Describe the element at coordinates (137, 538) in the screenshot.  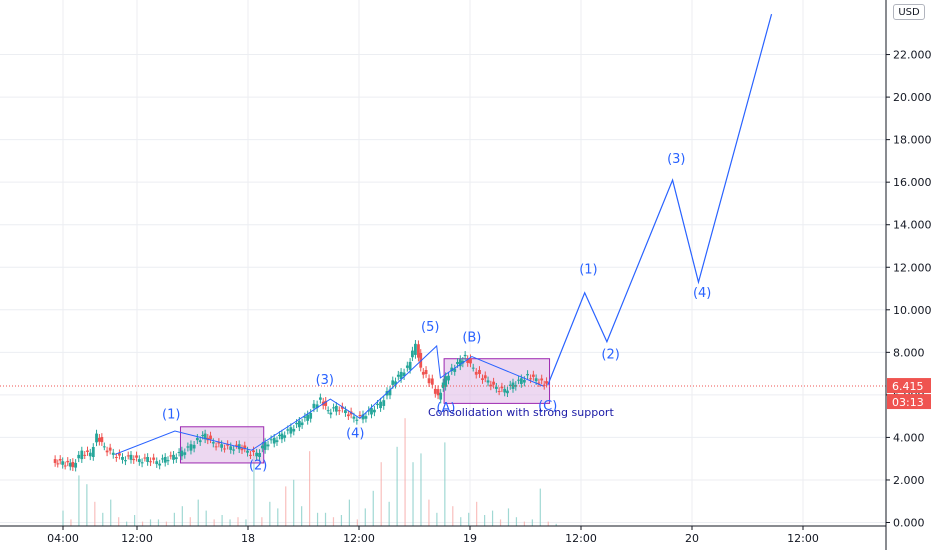
I see `x-tick-label: 12:00` at that location.